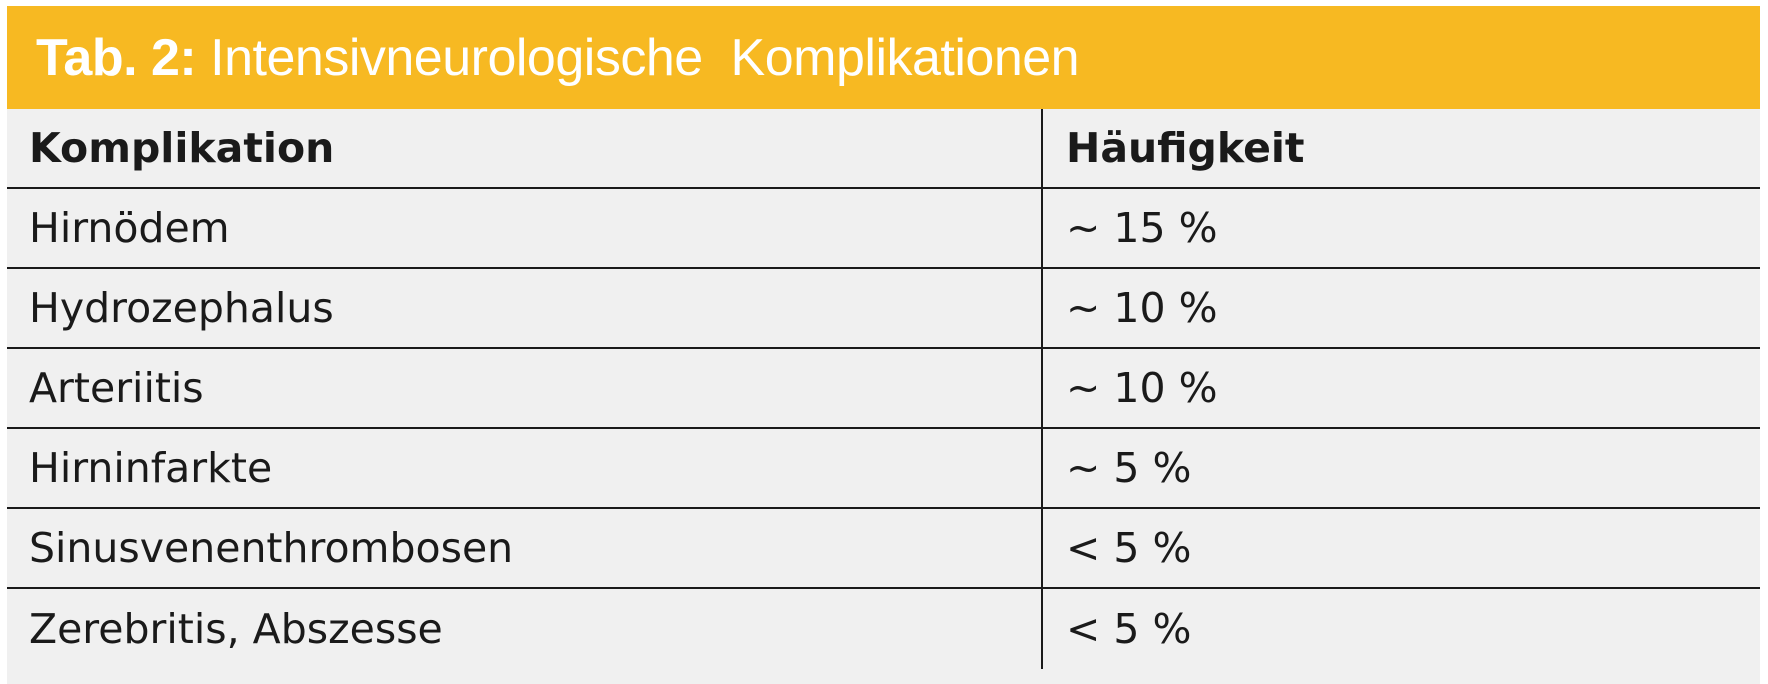 This screenshot has height=684, width=1768. I want to click on table-caption: Intensivneurologische Komplikationen, so click(645, 57).